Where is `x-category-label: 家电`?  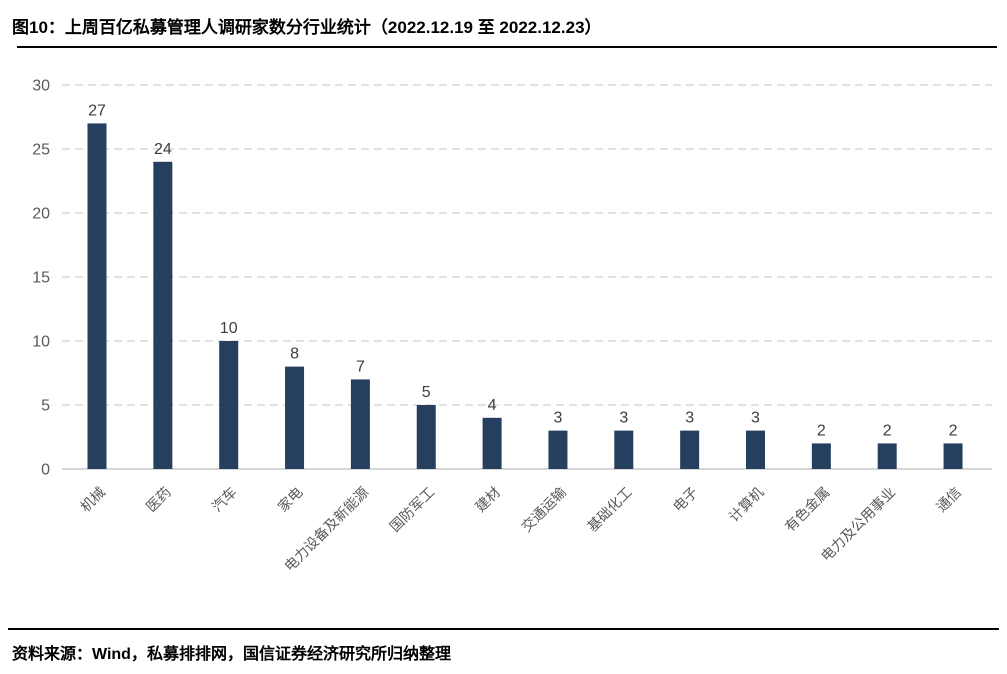
x-category-label: 家电 is located at coordinates (290, 499).